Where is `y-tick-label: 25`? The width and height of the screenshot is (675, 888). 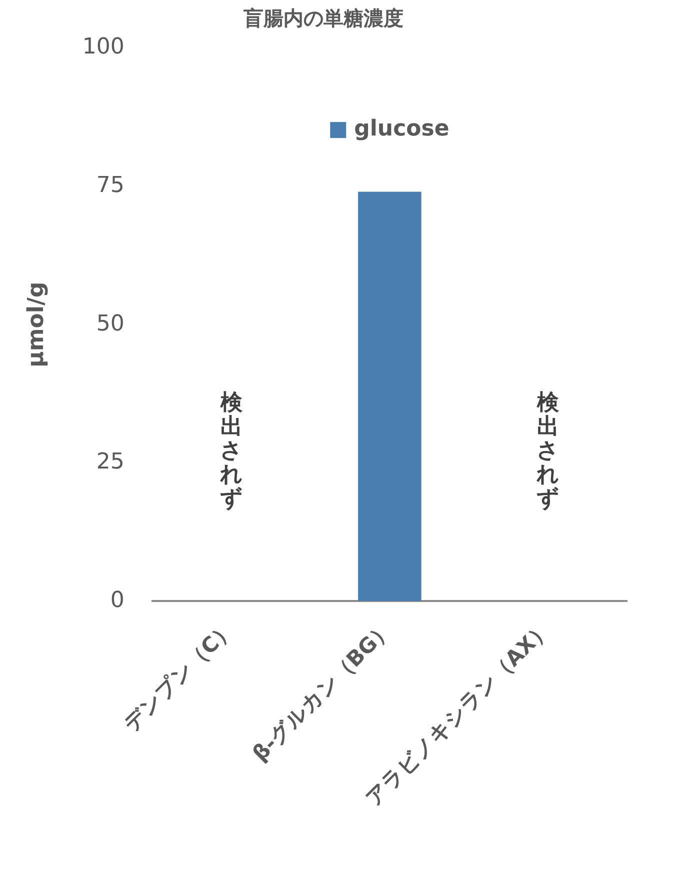 y-tick-label: 25 is located at coordinates (110, 462).